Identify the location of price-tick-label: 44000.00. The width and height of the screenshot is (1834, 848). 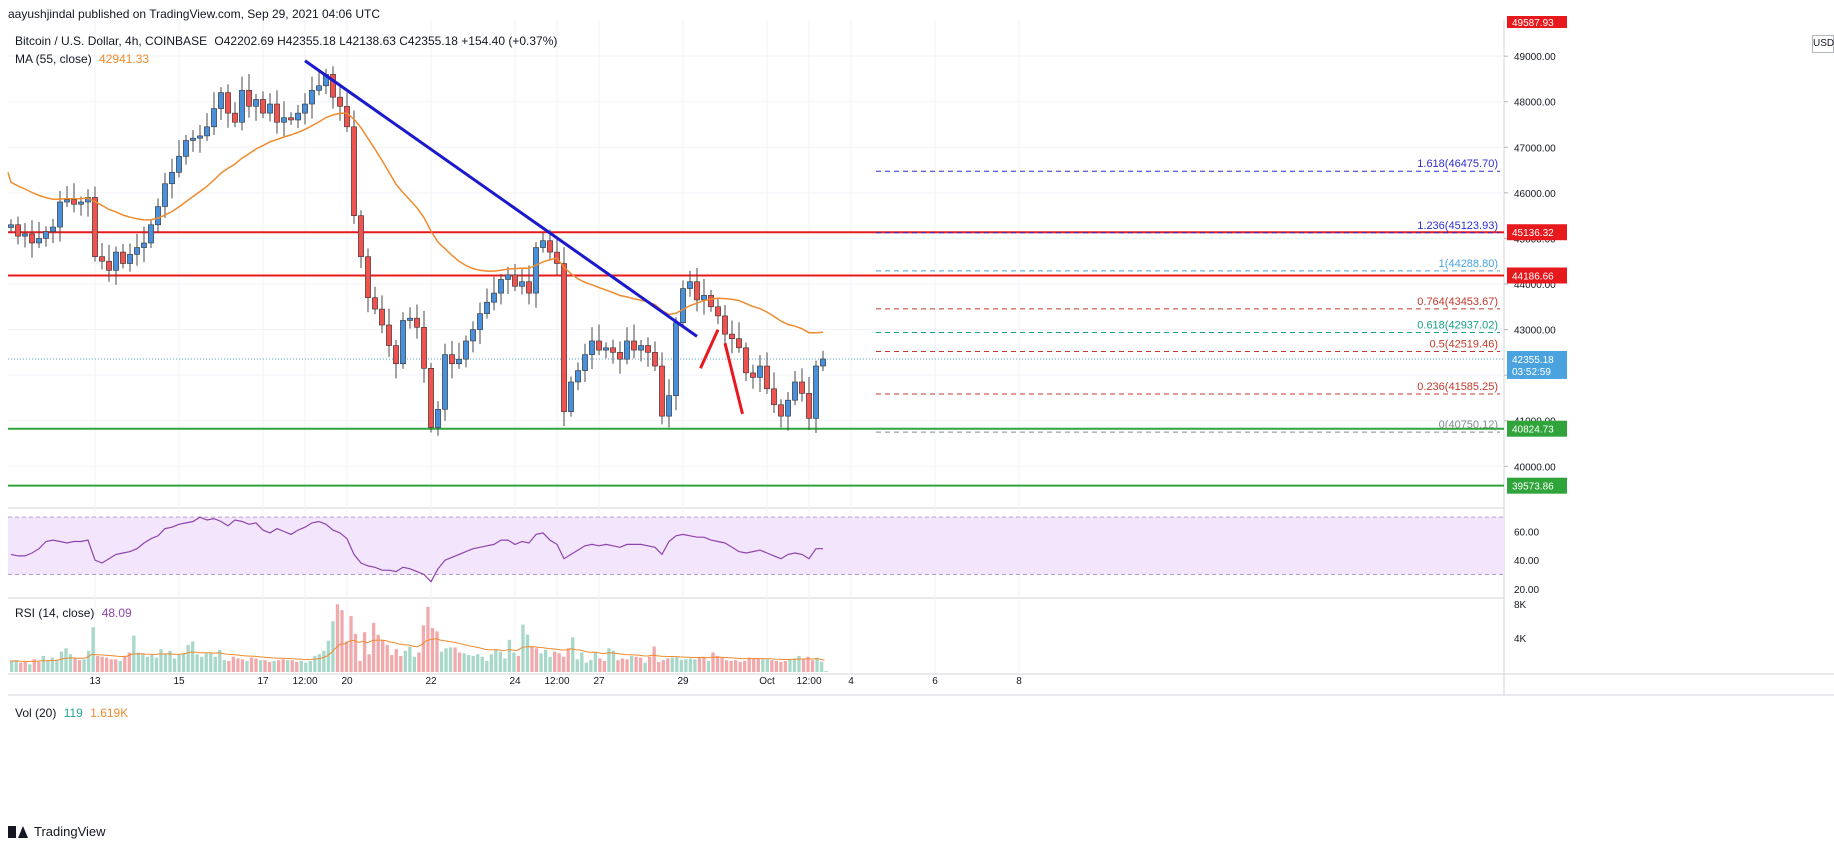
(1535, 285).